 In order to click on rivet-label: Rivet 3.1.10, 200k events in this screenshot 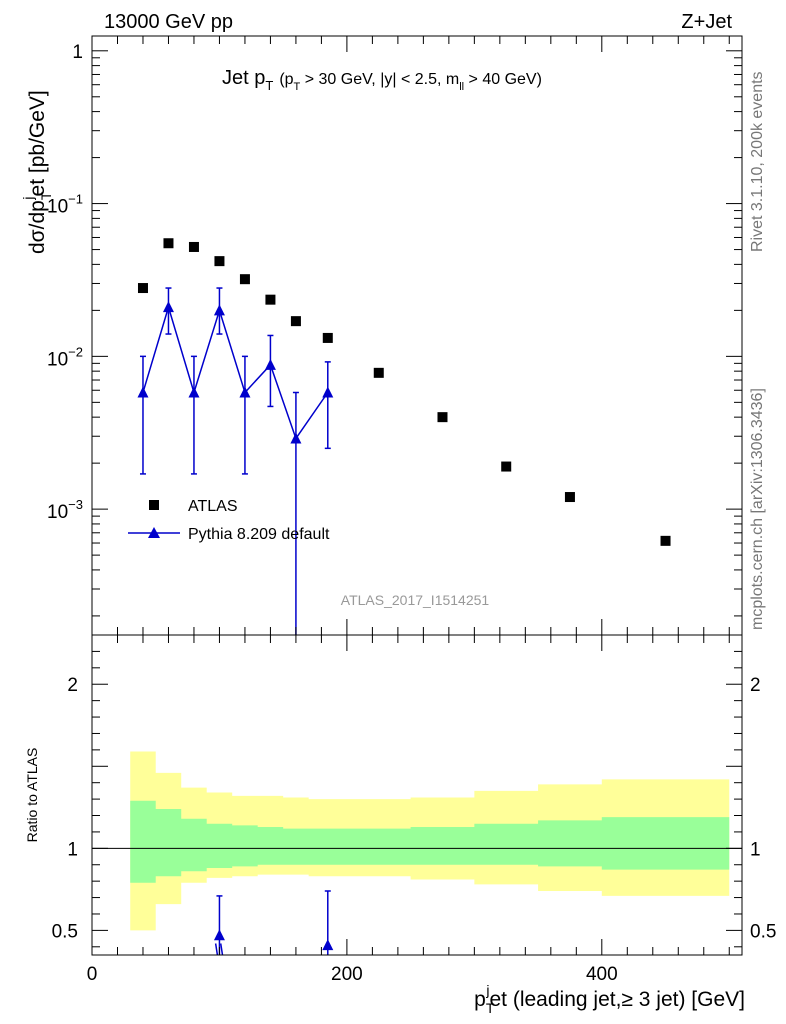, I will do `click(757, 161)`.